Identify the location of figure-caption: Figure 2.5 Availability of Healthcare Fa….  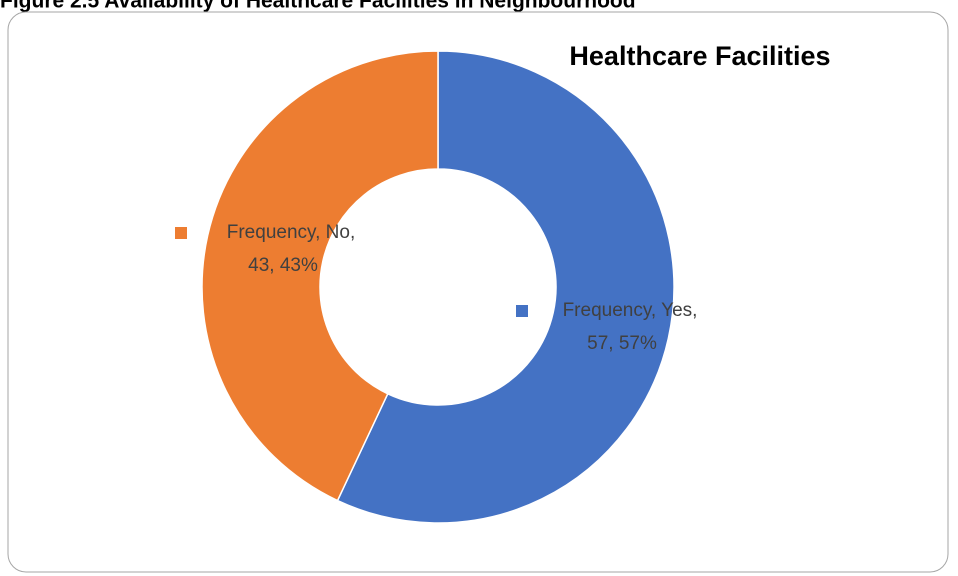
(318, 6).